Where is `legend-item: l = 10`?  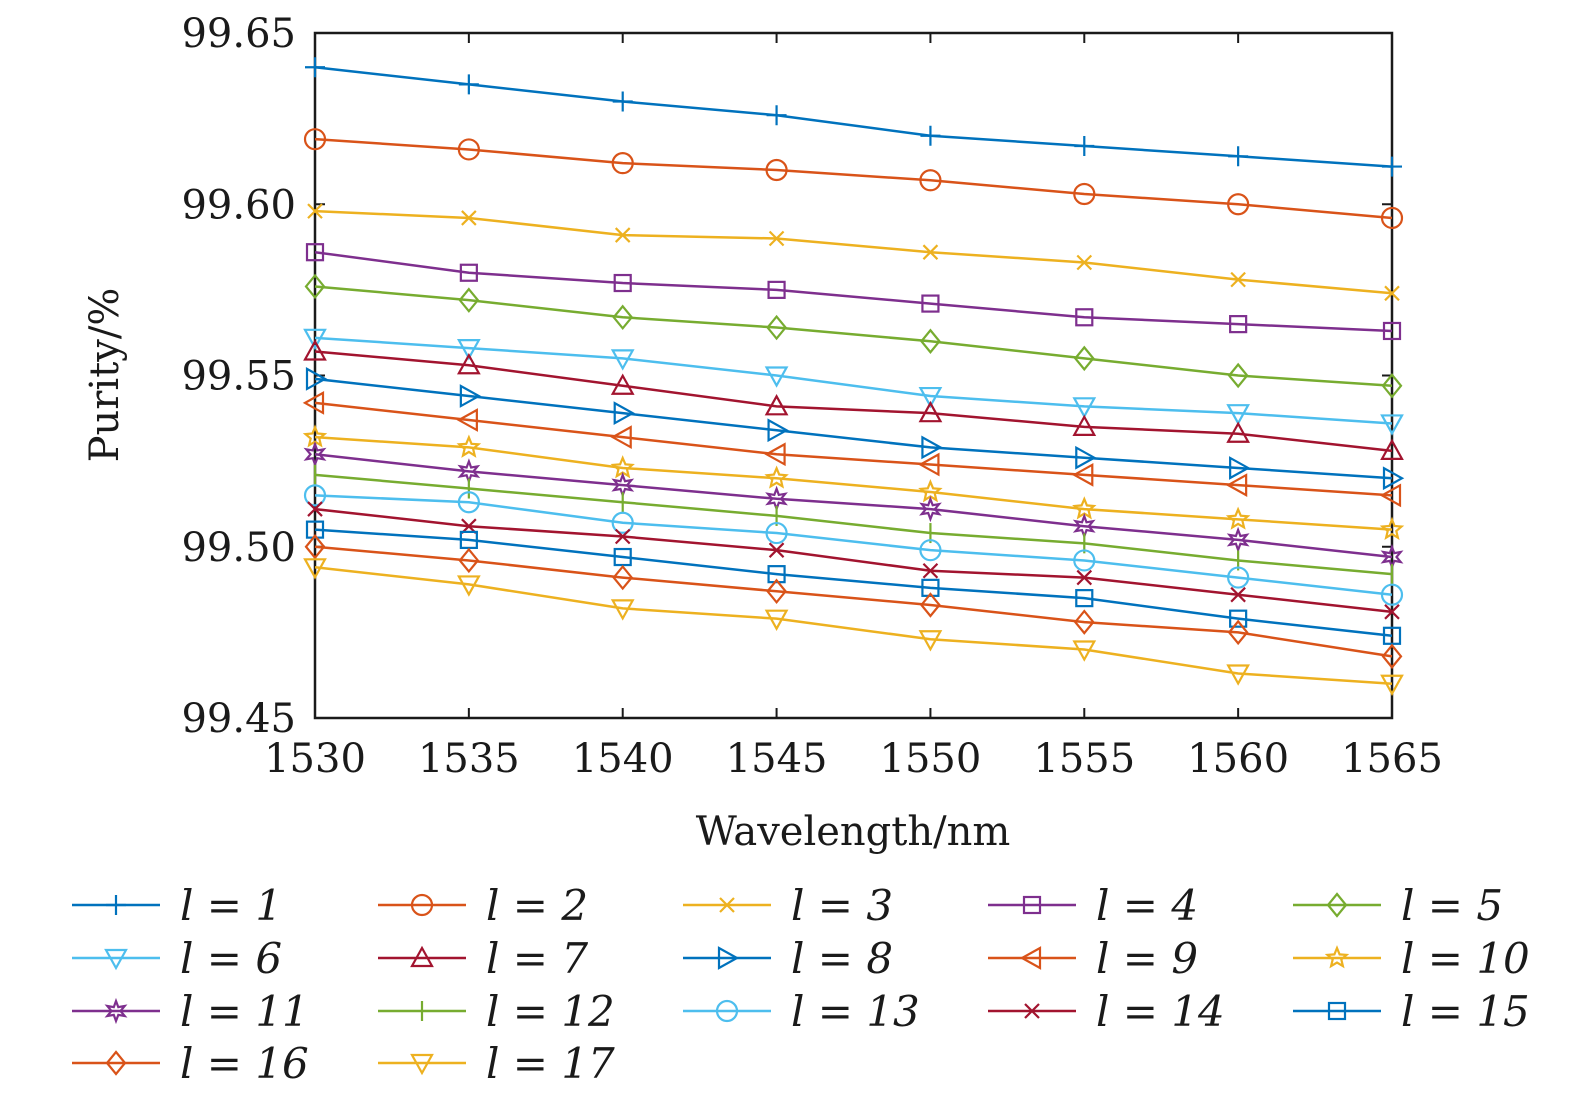
legend-item: l = 10 is located at coordinates (1411, 958).